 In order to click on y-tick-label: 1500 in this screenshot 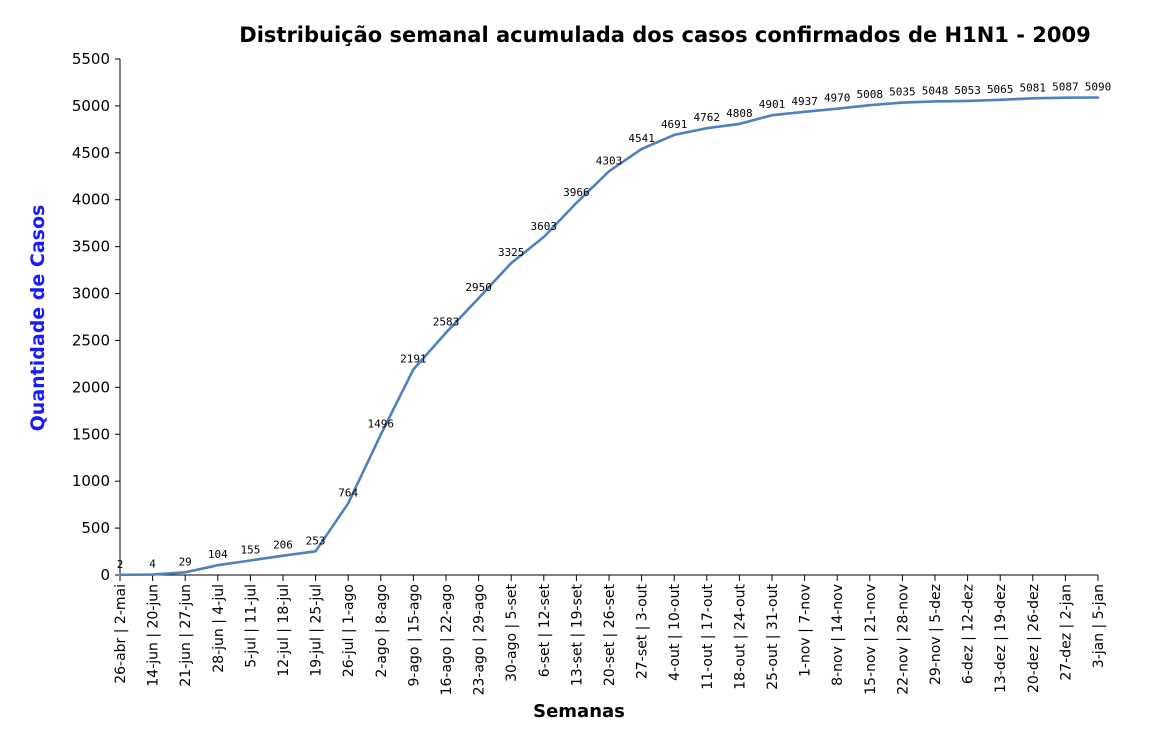, I will do `click(91, 434)`.